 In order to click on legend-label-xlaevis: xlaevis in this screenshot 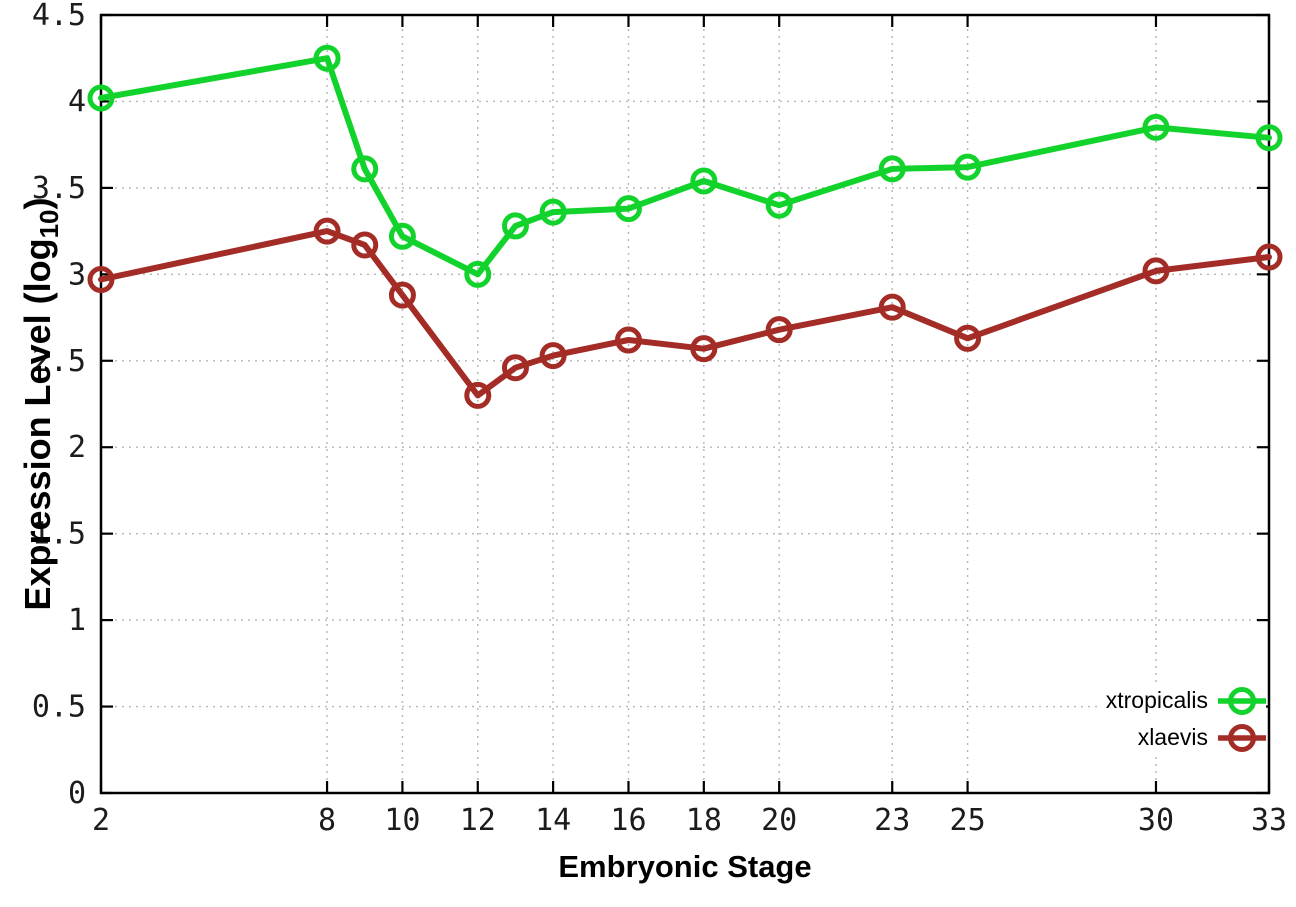, I will do `click(1172, 737)`.